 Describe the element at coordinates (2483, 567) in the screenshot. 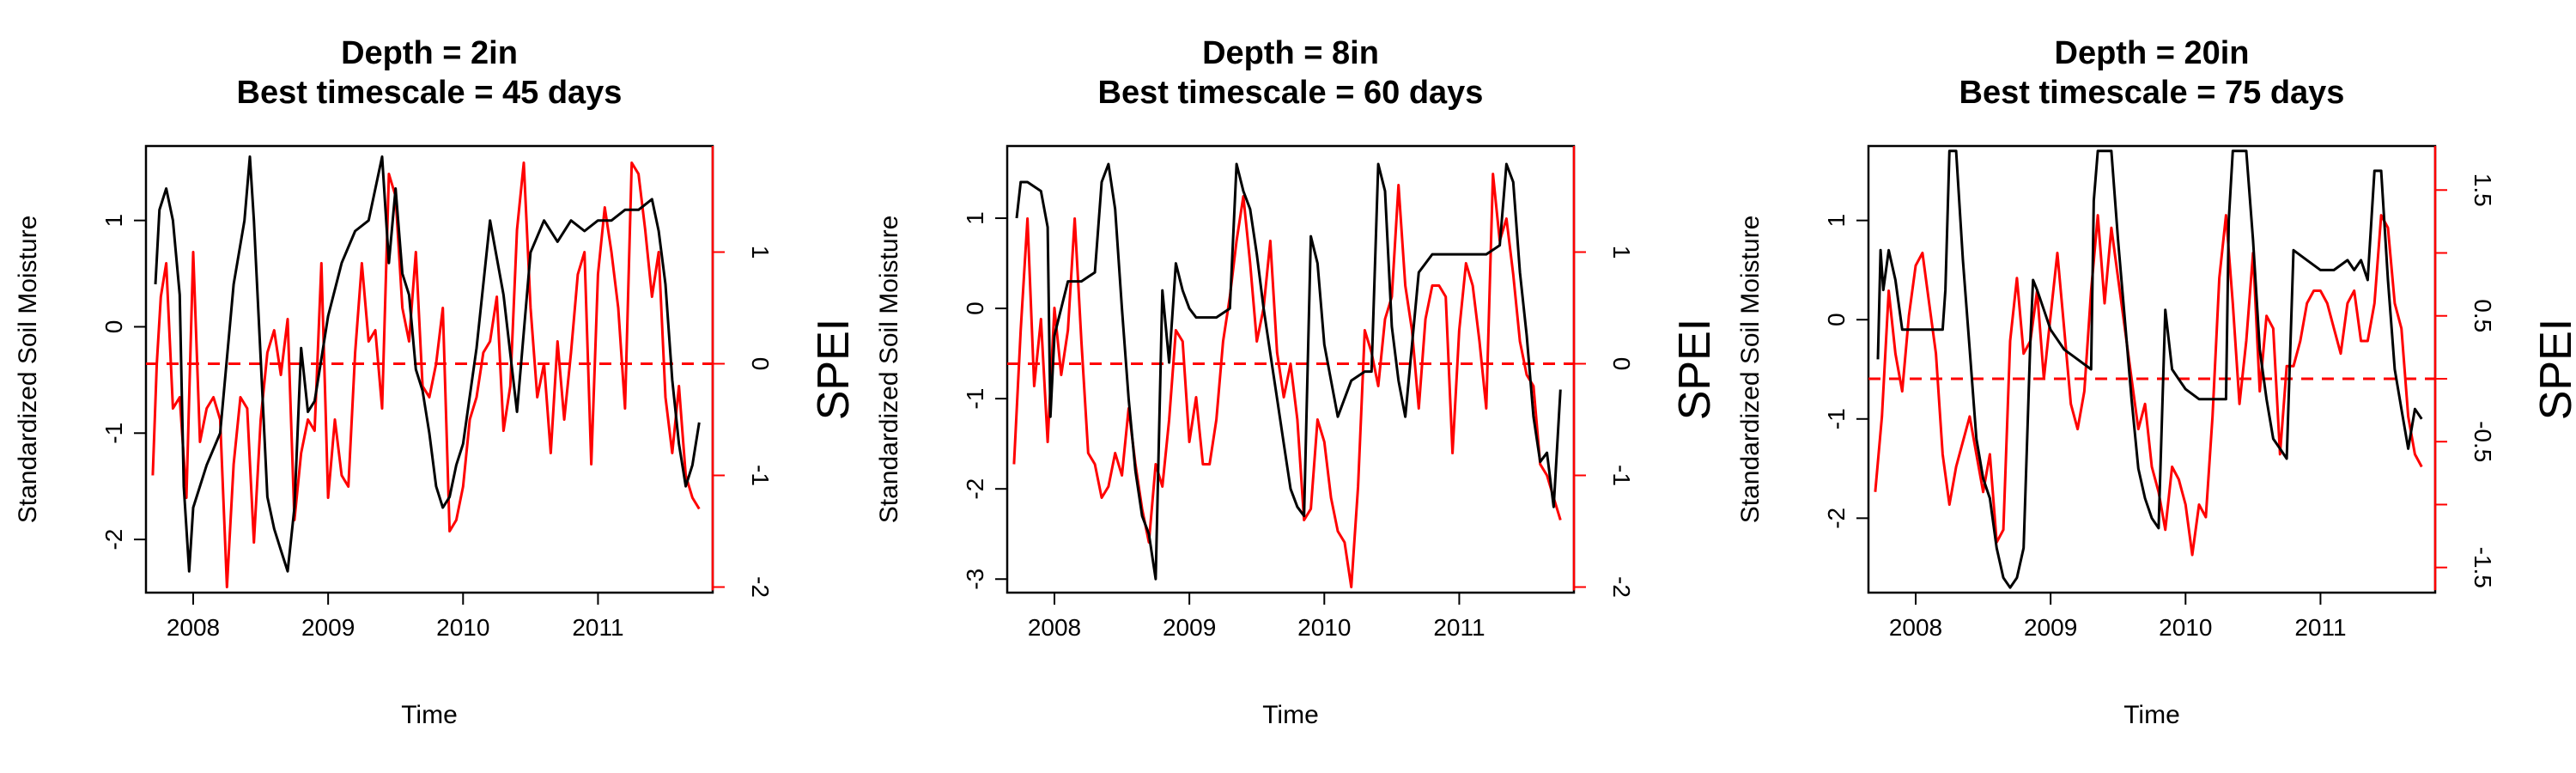

I see `y-right-tick-label: -1.5` at that location.